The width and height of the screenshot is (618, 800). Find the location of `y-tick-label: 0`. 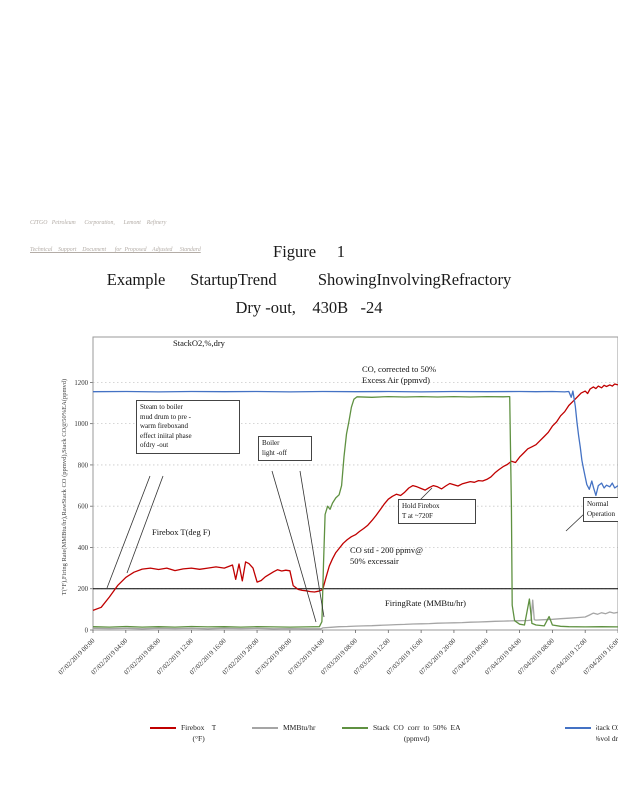

y-tick-label: 0 is located at coordinates (87, 630).